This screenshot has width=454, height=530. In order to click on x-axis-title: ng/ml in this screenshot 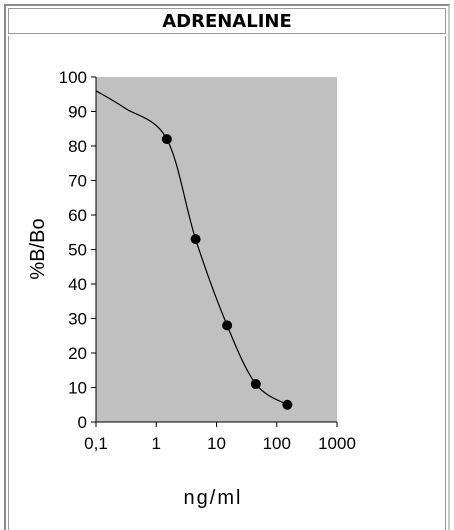, I will do `click(213, 498)`.